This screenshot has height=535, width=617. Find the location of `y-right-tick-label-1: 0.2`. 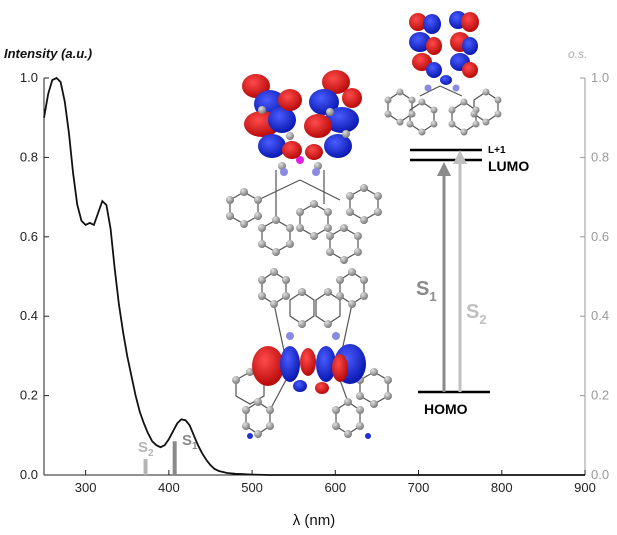

y-right-tick-label-1: 0.2 is located at coordinates (600, 395).